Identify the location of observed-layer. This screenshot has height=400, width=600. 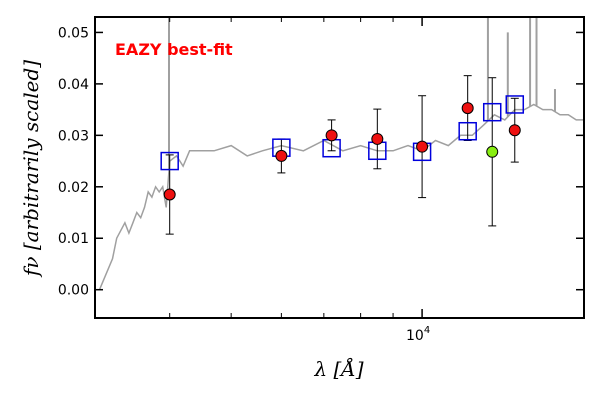
(342, 151).